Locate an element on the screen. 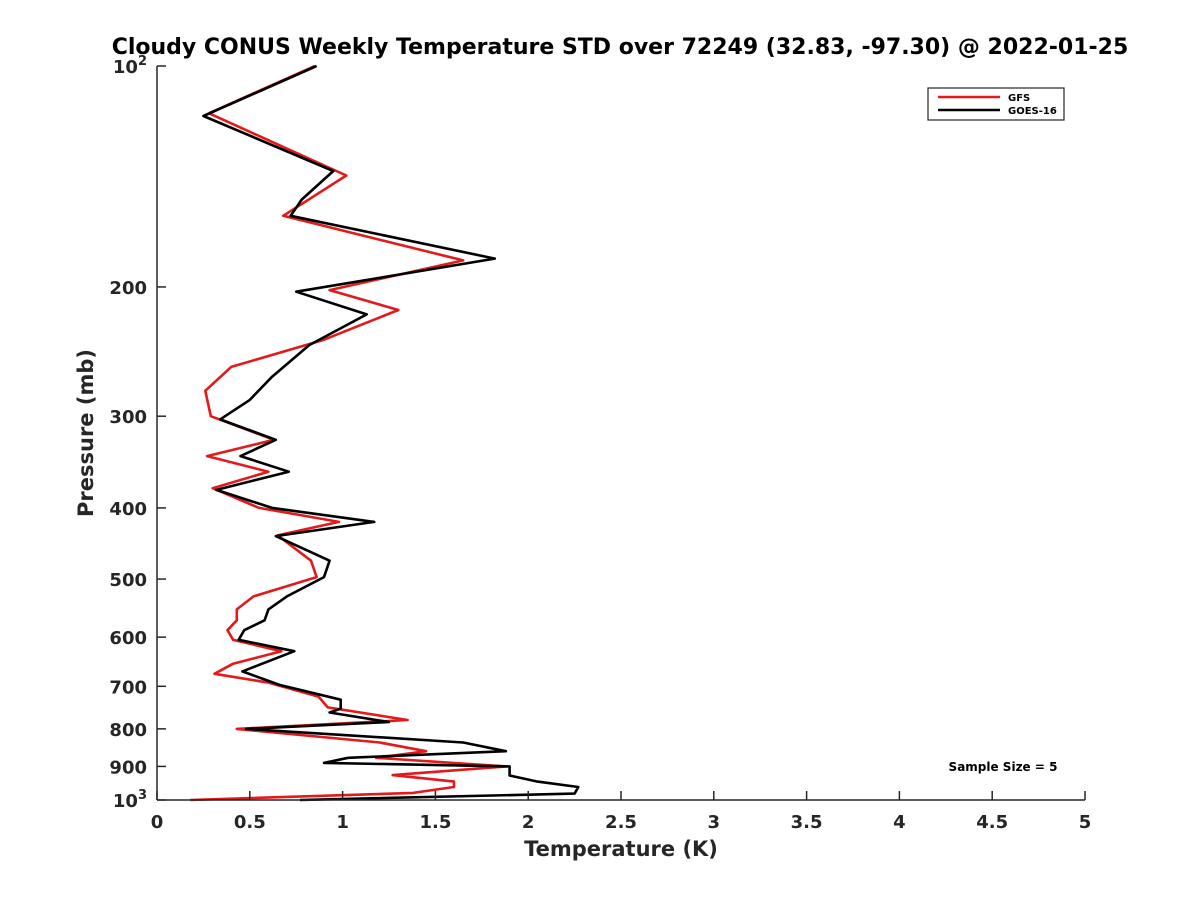 This screenshot has height=900, width=1200. y-tick-label: 200 is located at coordinates (128, 288).